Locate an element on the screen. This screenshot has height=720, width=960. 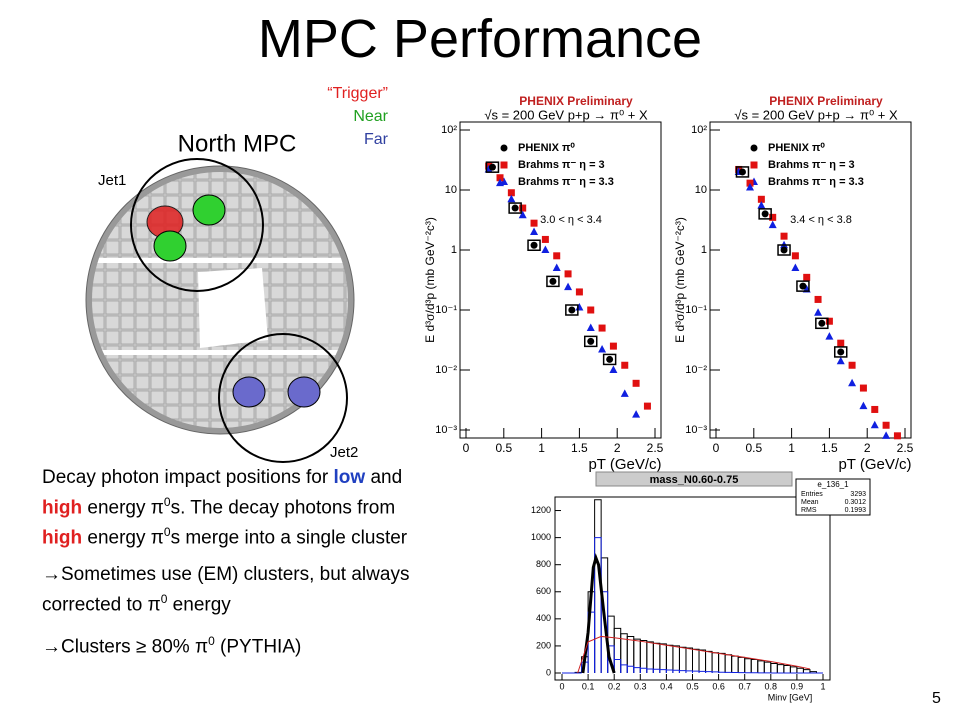
jet-label: Jet1 is located at coordinates (112, 180).